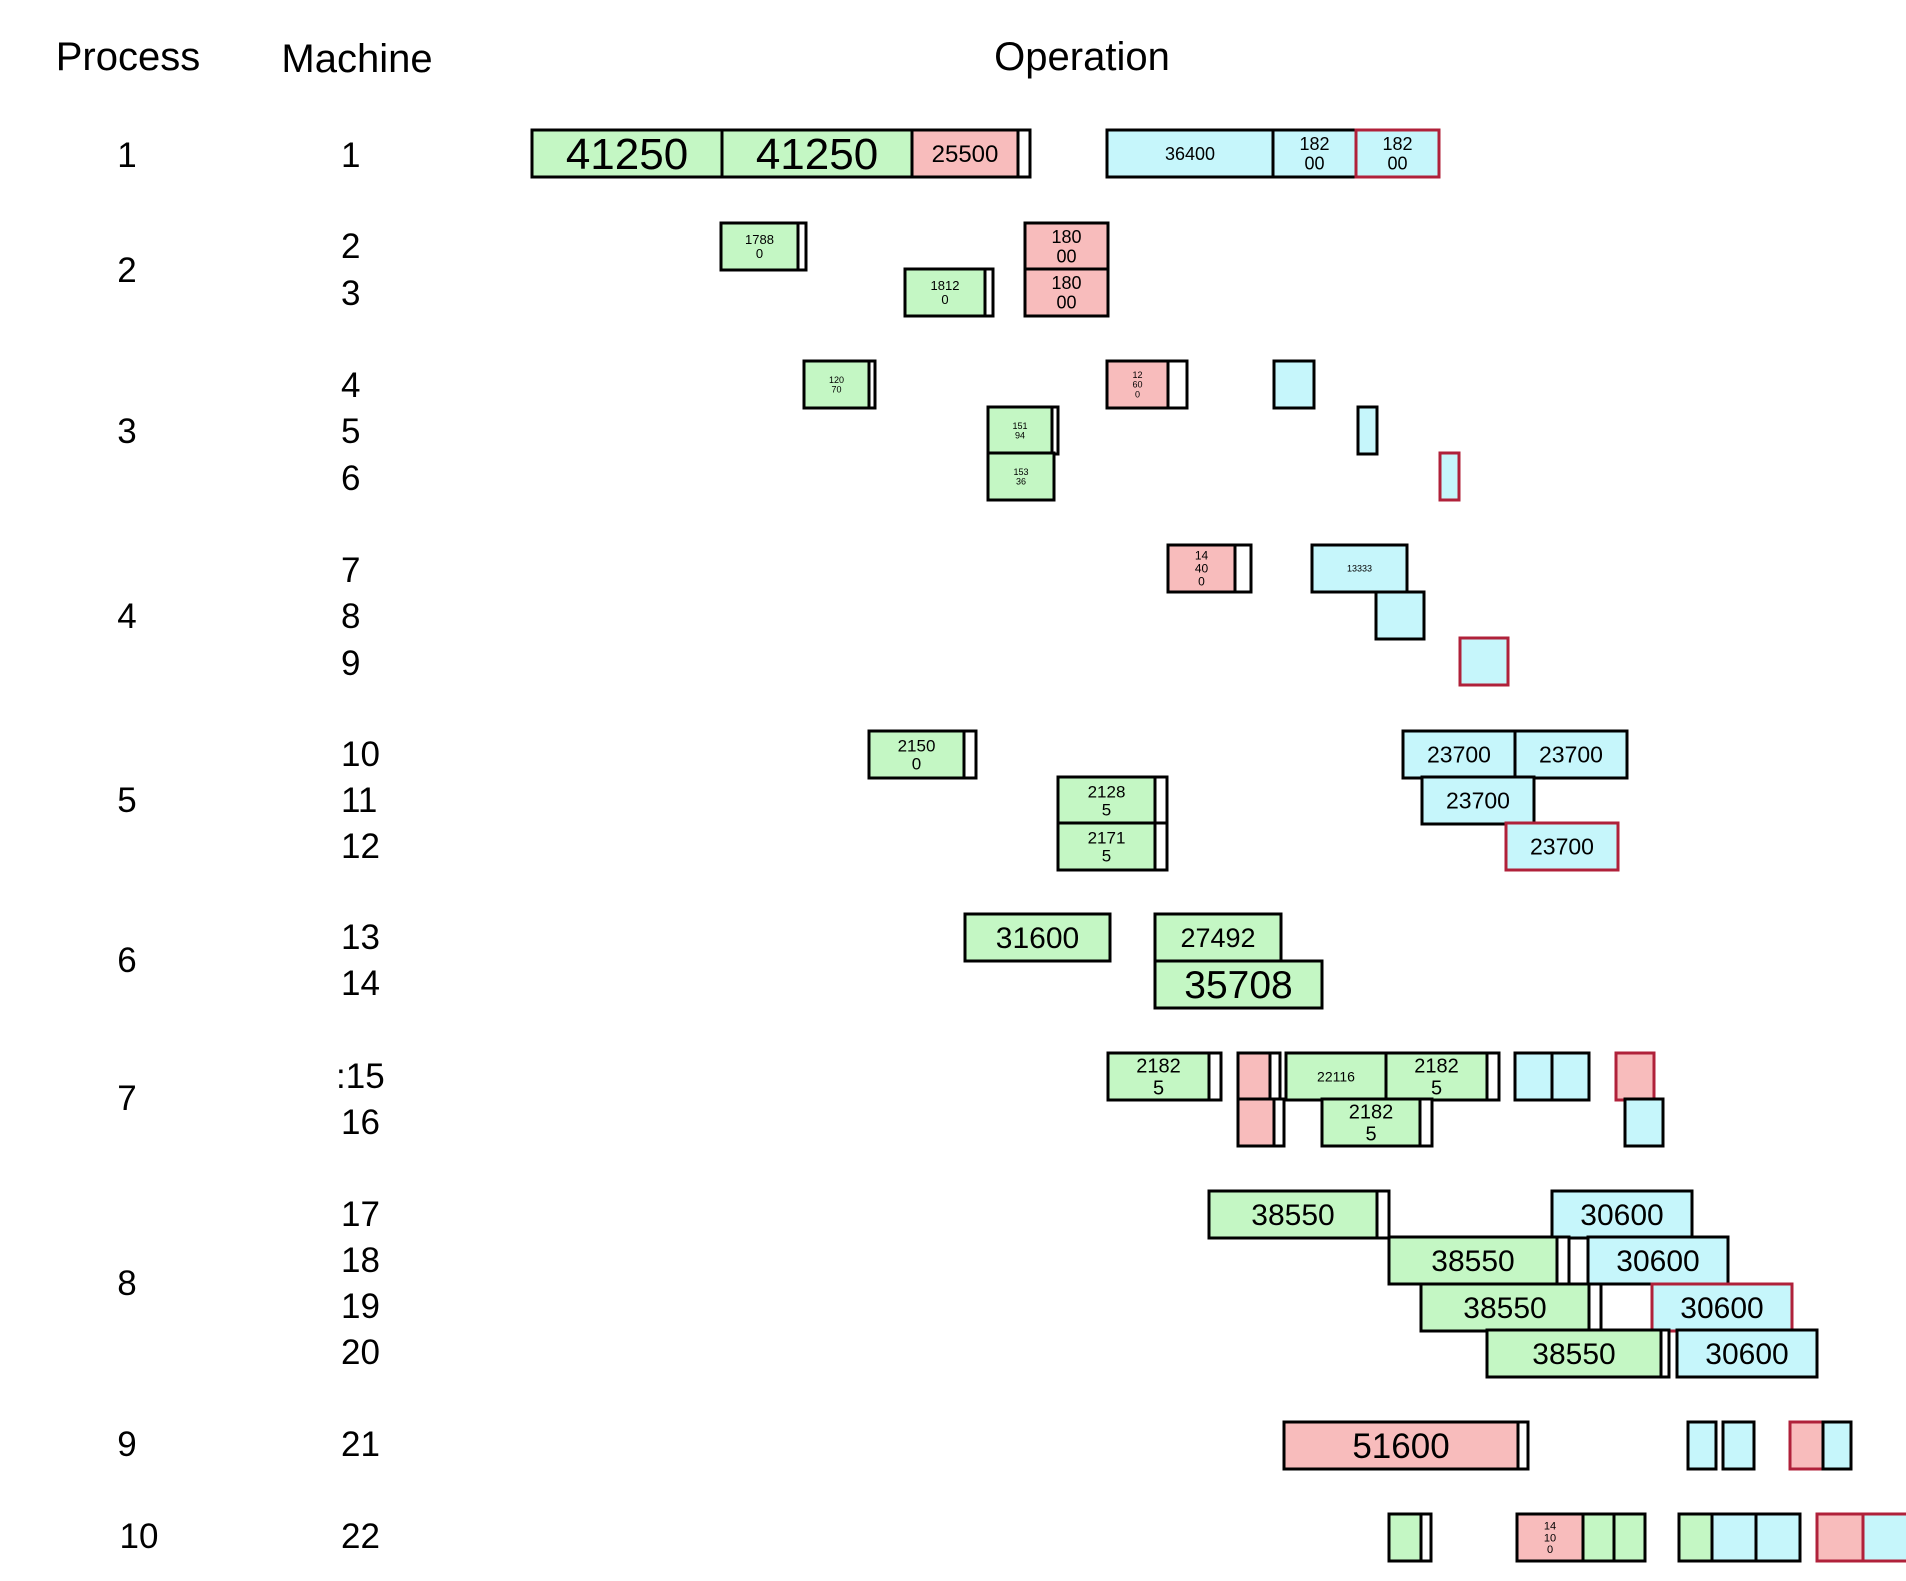 This screenshot has height=1581, width=1906. I want to click on operation-block: 30600, so click(1622, 1214).